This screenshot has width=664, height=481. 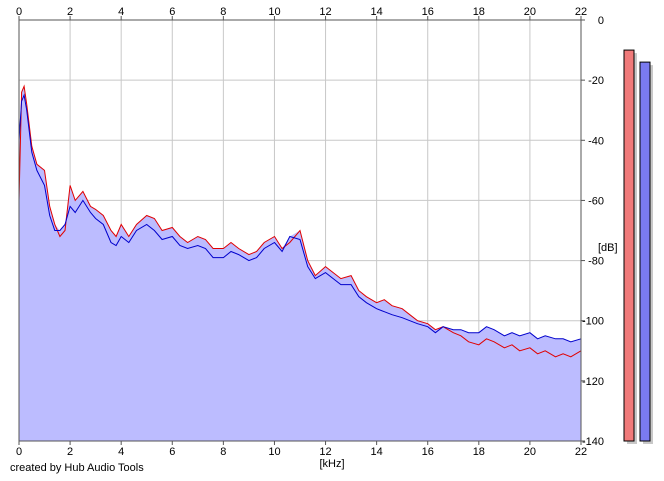 I want to click on x-tick-label-bottom: 4, so click(x=121, y=452).